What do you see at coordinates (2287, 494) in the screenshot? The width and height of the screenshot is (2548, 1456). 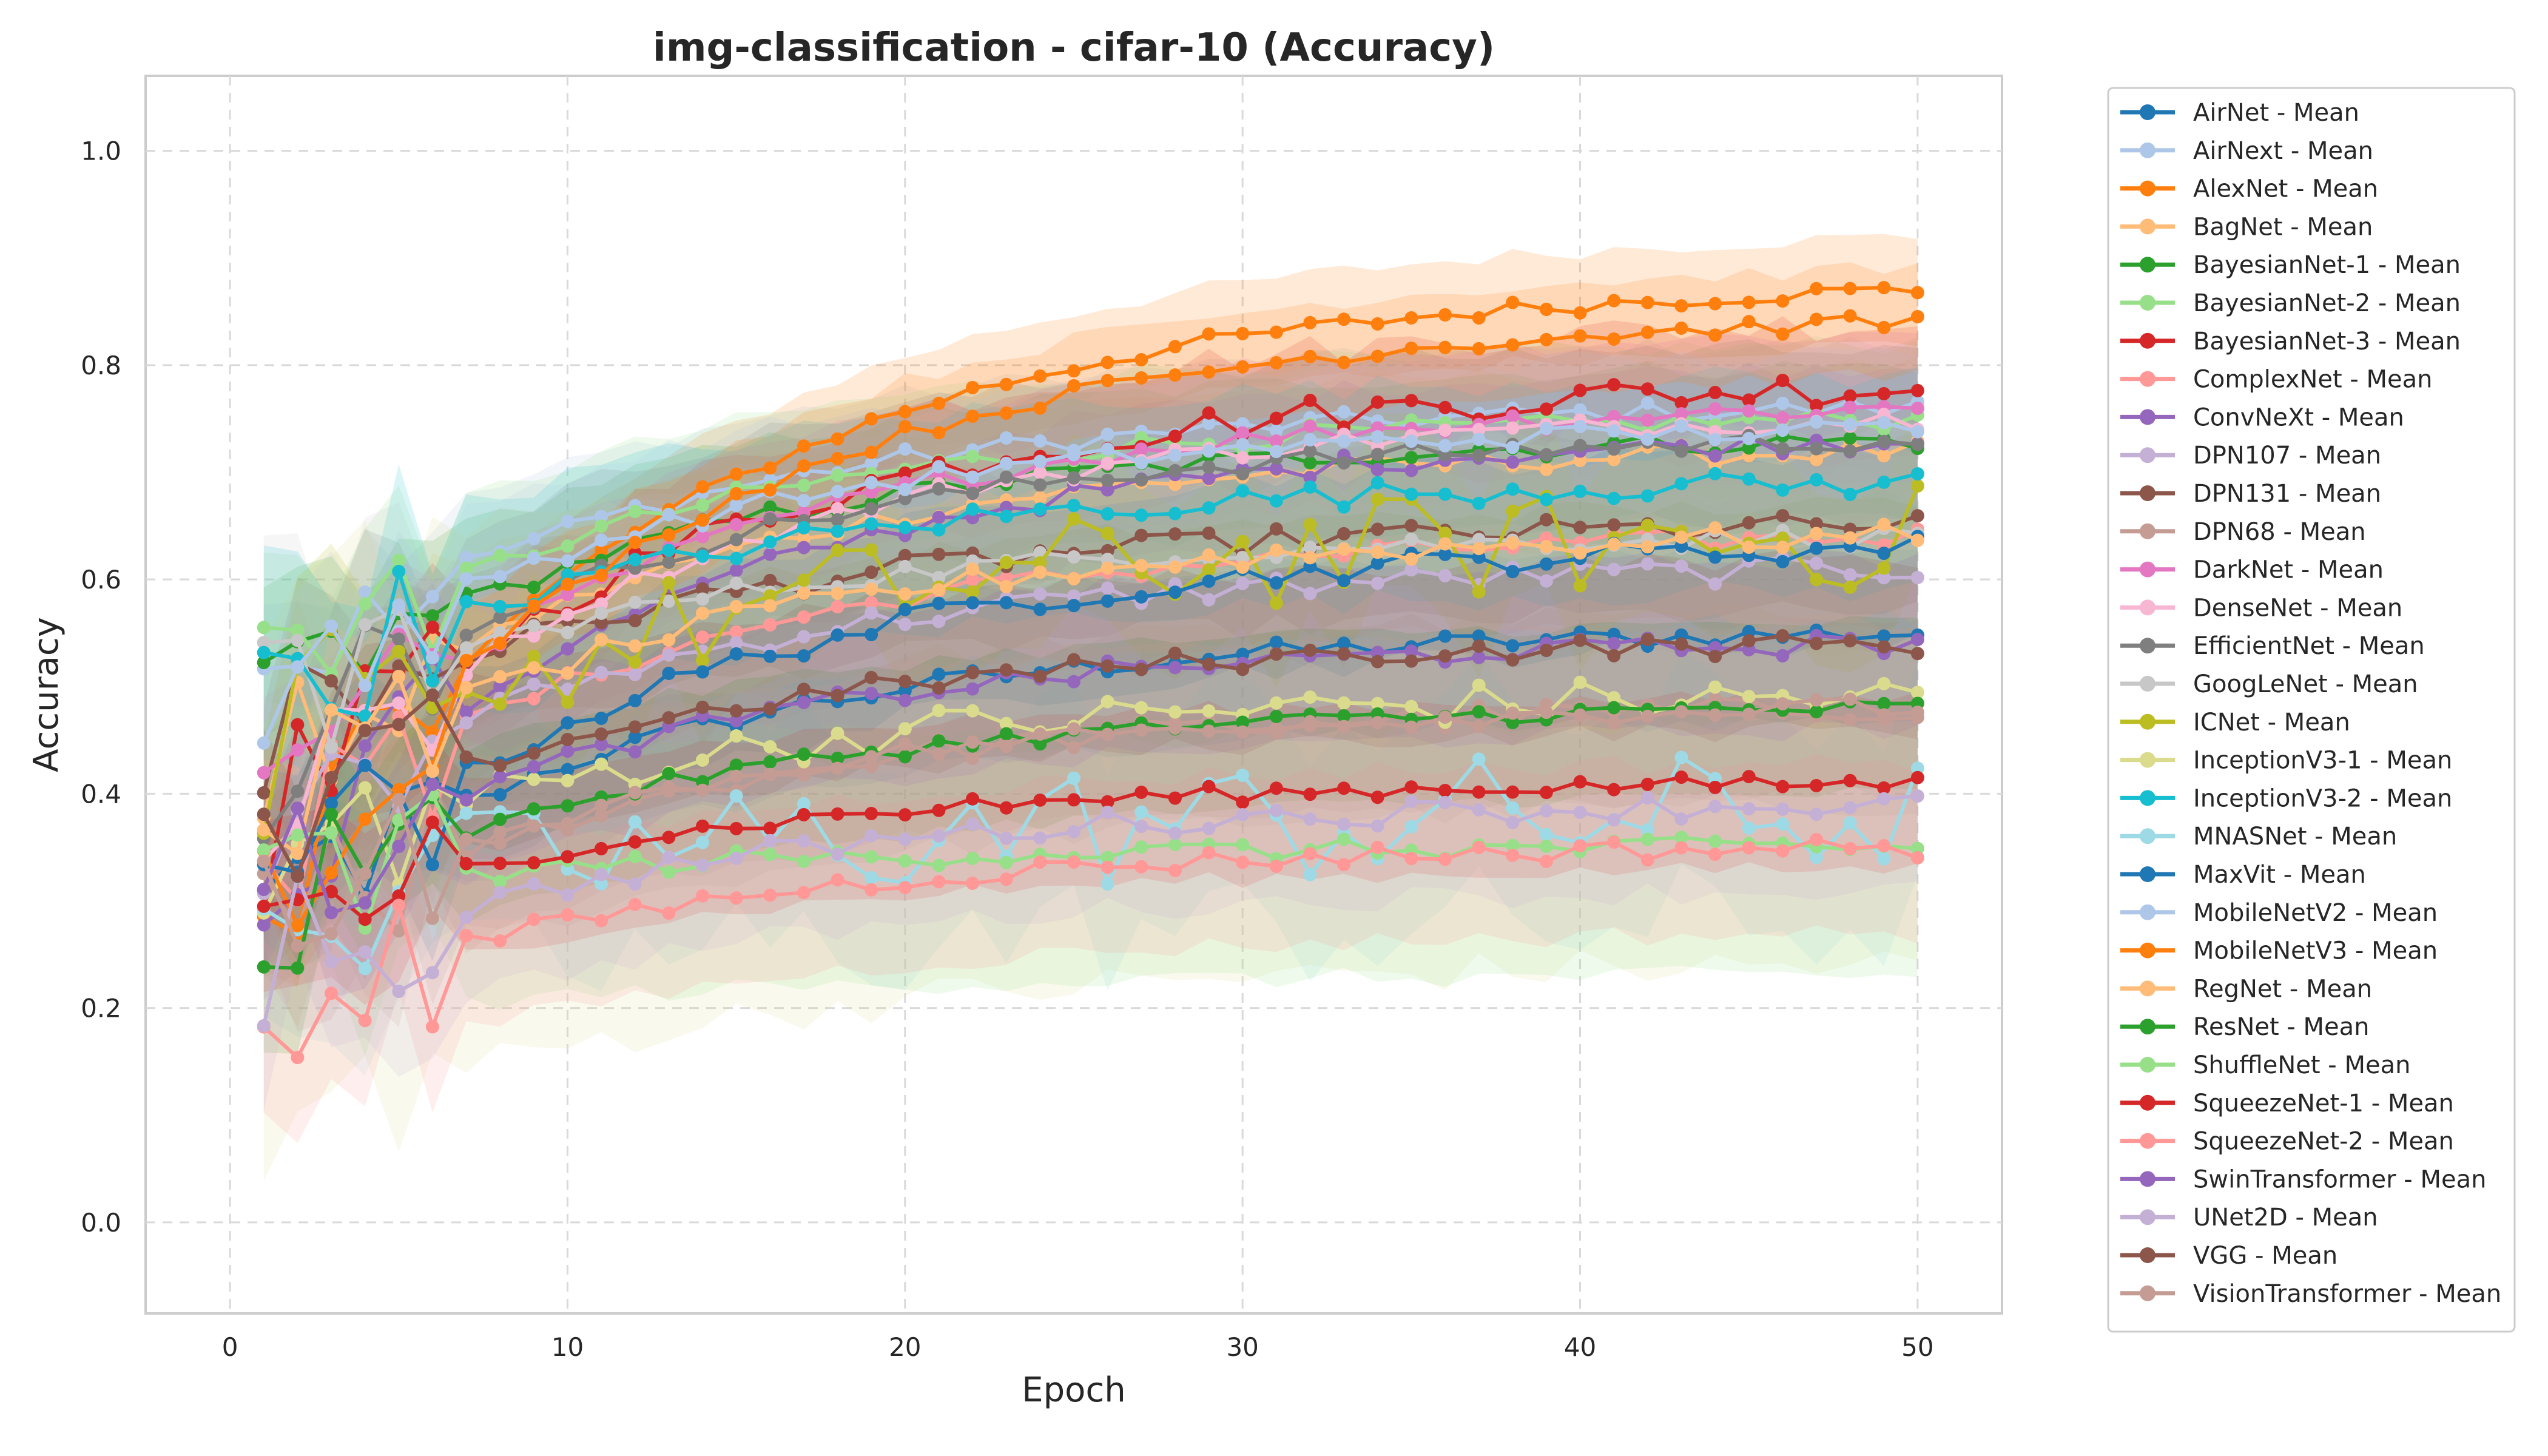 I see `legend-entry: DPN131 - Mean` at bounding box center [2287, 494].